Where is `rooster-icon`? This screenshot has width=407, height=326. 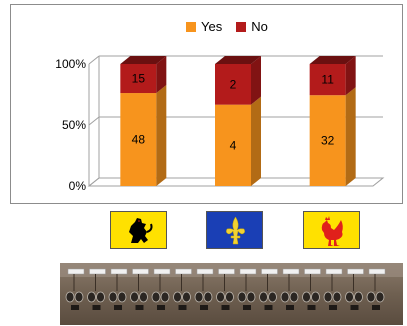 rooster-icon is located at coordinates (331, 230).